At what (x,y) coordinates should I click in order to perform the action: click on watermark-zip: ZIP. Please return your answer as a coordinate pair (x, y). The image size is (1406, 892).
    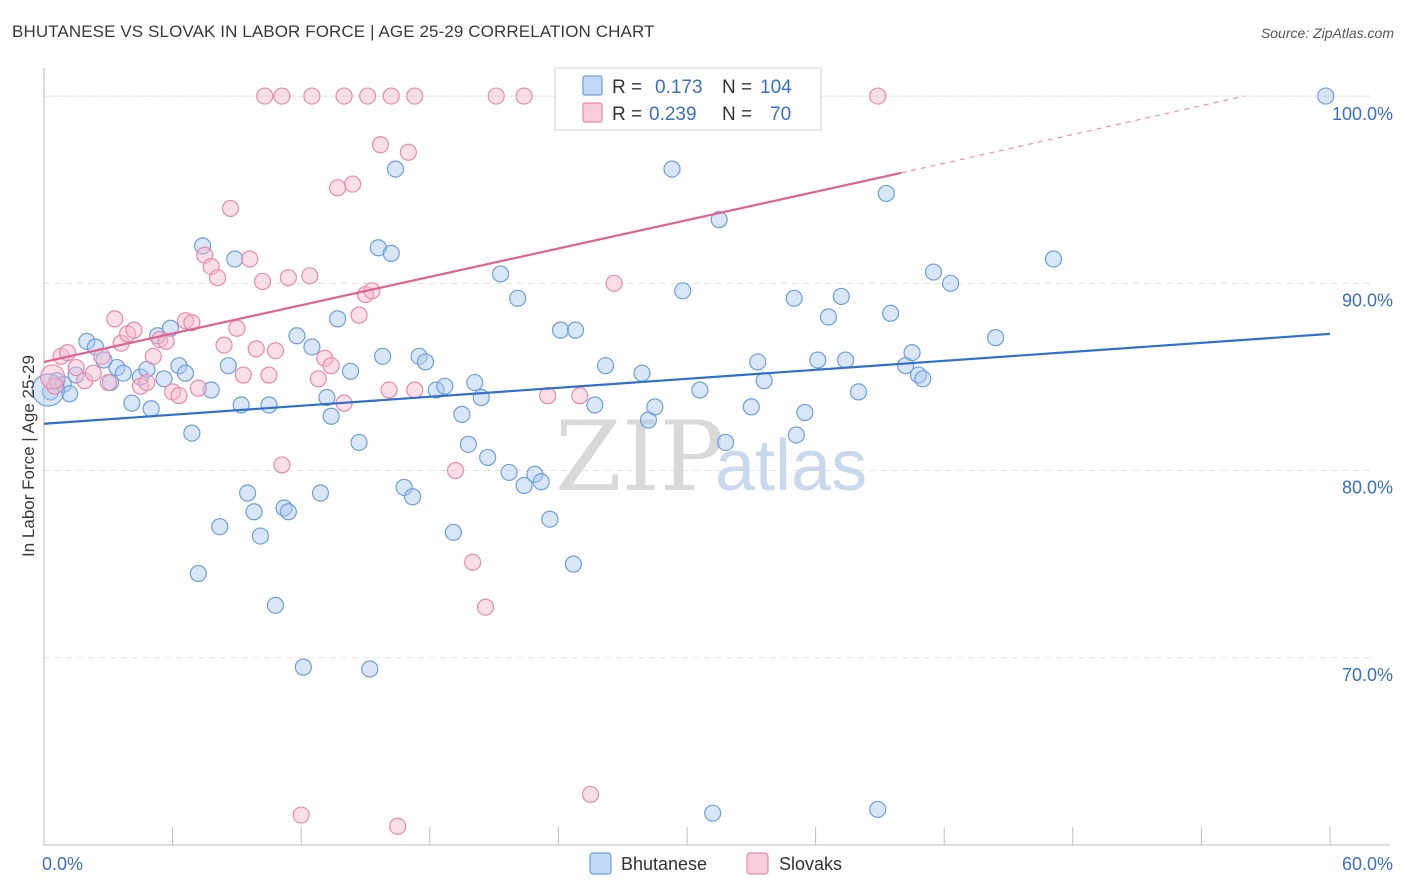
    Looking at the image, I should click on (639, 457).